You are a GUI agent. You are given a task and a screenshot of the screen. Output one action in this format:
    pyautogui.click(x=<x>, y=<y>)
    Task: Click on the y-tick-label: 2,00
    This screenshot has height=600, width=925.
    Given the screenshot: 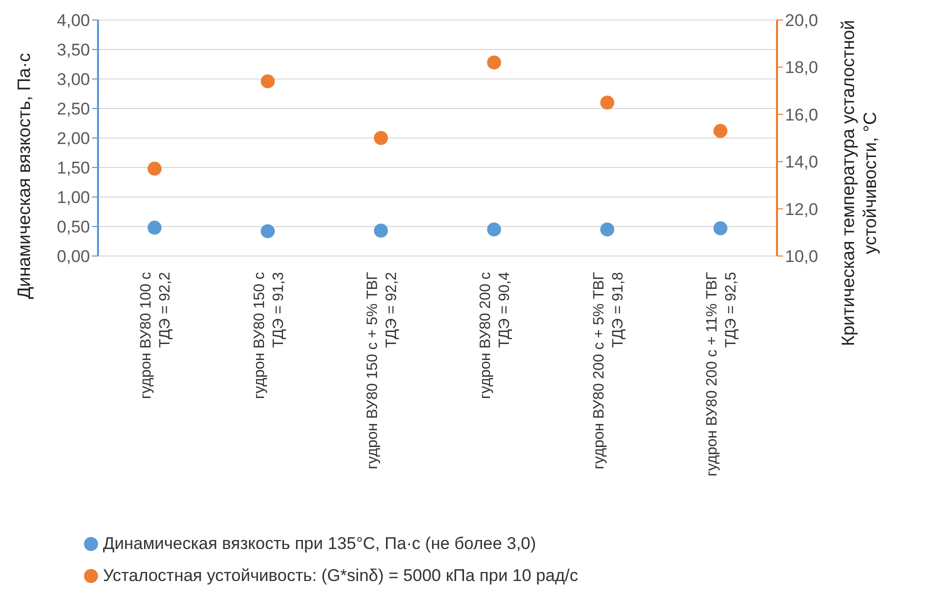 What is the action you would take?
    pyautogui.click(x=73, y=138)
    